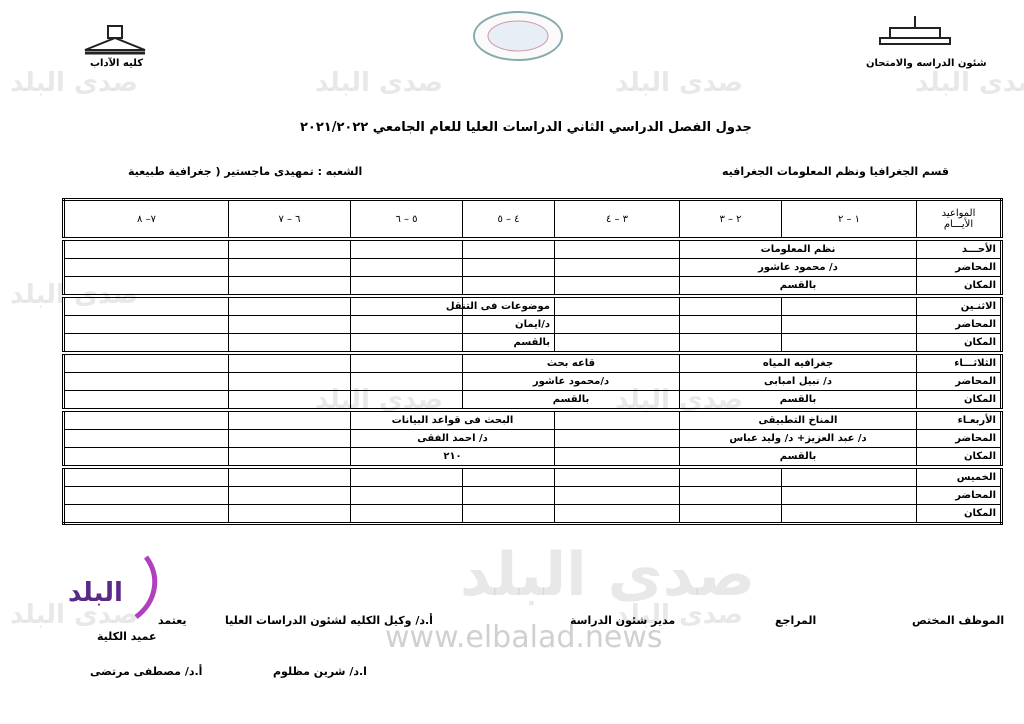  What do you see at coordinates (608, 575) in the screenshot?
I see `watermark-large: صدى البلد` at bounding box center [608, 575].